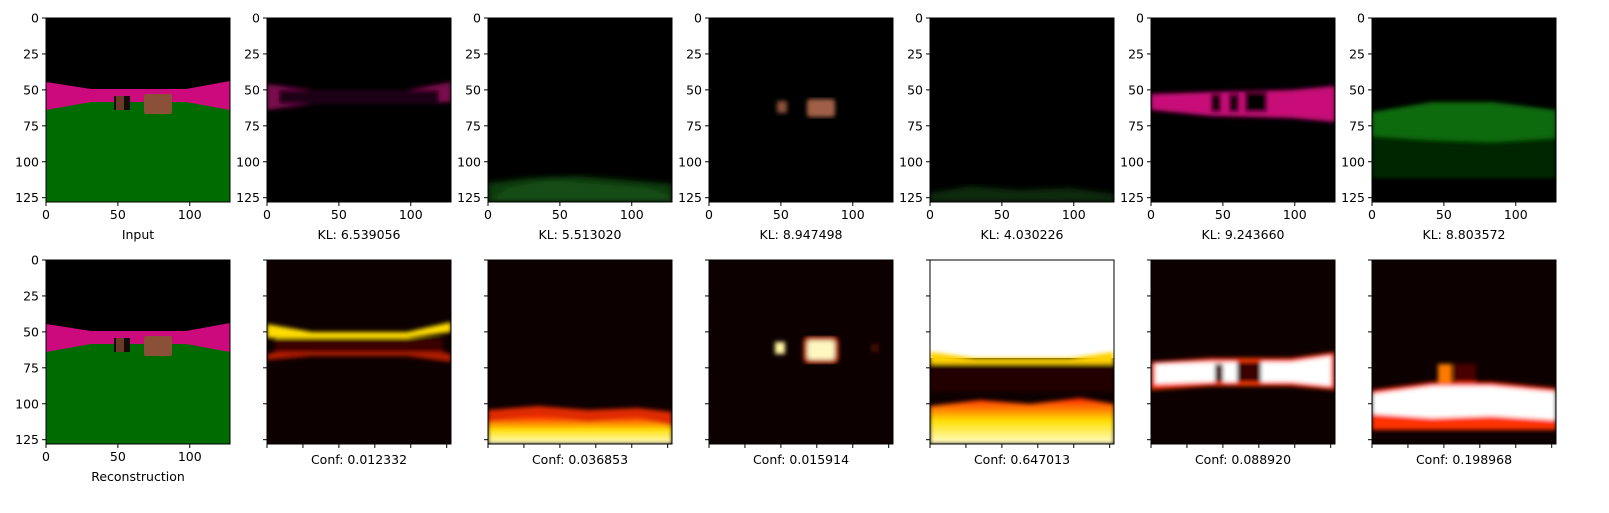  Describe the element at coordinates (1243, 234) in the screenshot. I see `top-caption-5: KL: 9.243660` at that location.